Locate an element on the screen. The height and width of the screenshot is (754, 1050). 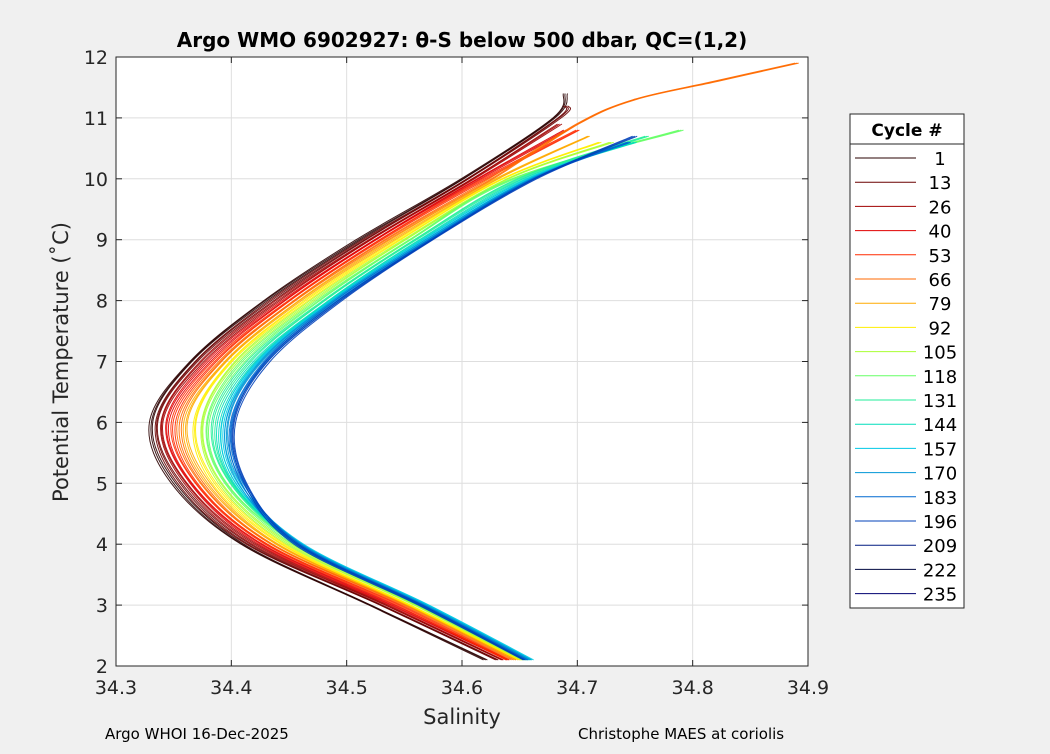
legend-entry-label: 209 is located at coordinates (940, 546).